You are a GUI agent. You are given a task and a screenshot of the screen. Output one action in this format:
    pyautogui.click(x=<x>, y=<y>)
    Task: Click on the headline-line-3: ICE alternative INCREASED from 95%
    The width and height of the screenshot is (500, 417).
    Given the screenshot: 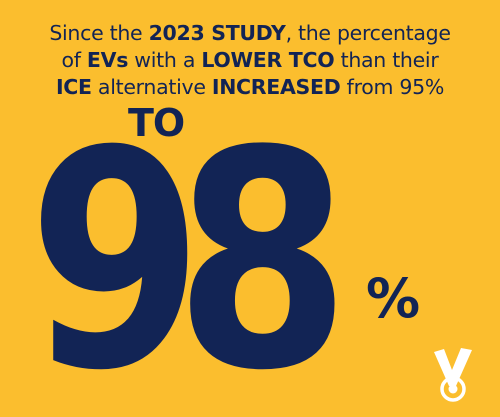 What is the action you would take?
    pyautogui.click(x=250, y=87)
    